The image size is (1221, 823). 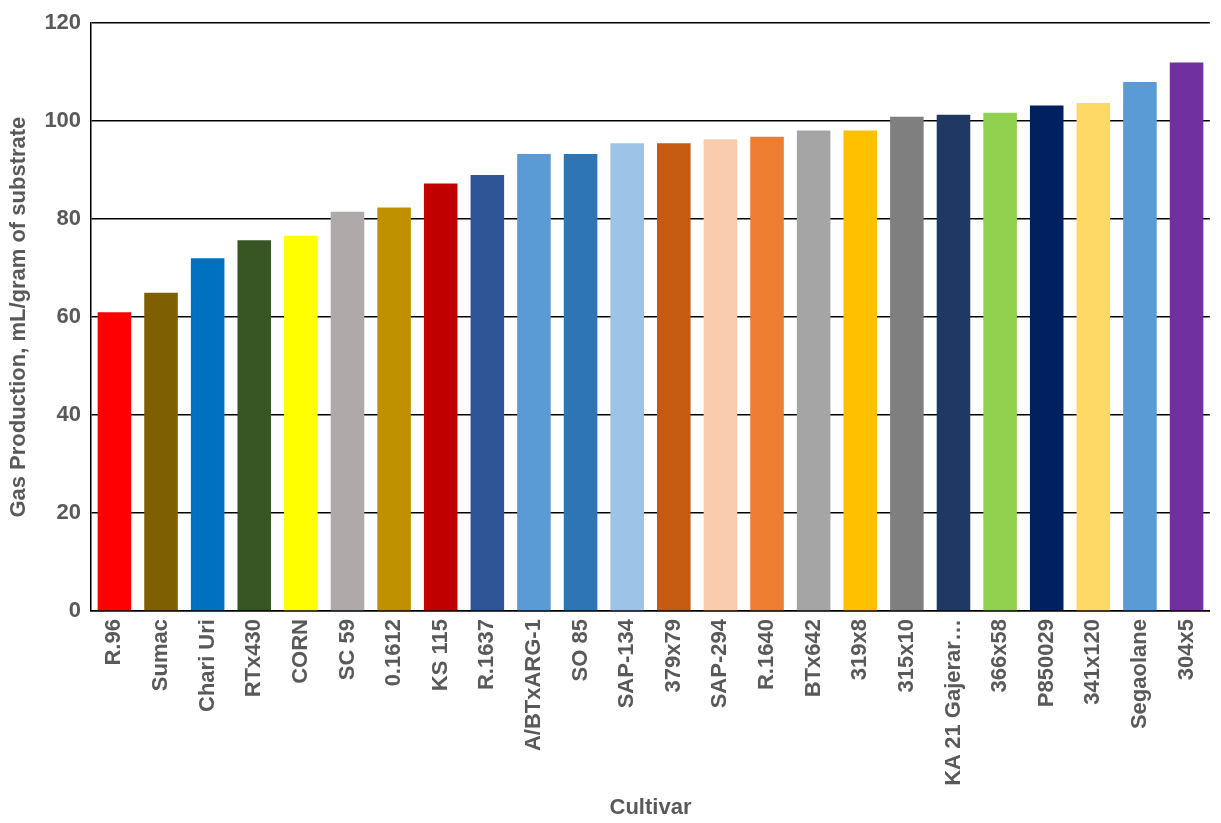 I want to click on x-tick-label: CORN, so click(x=299, y=651).